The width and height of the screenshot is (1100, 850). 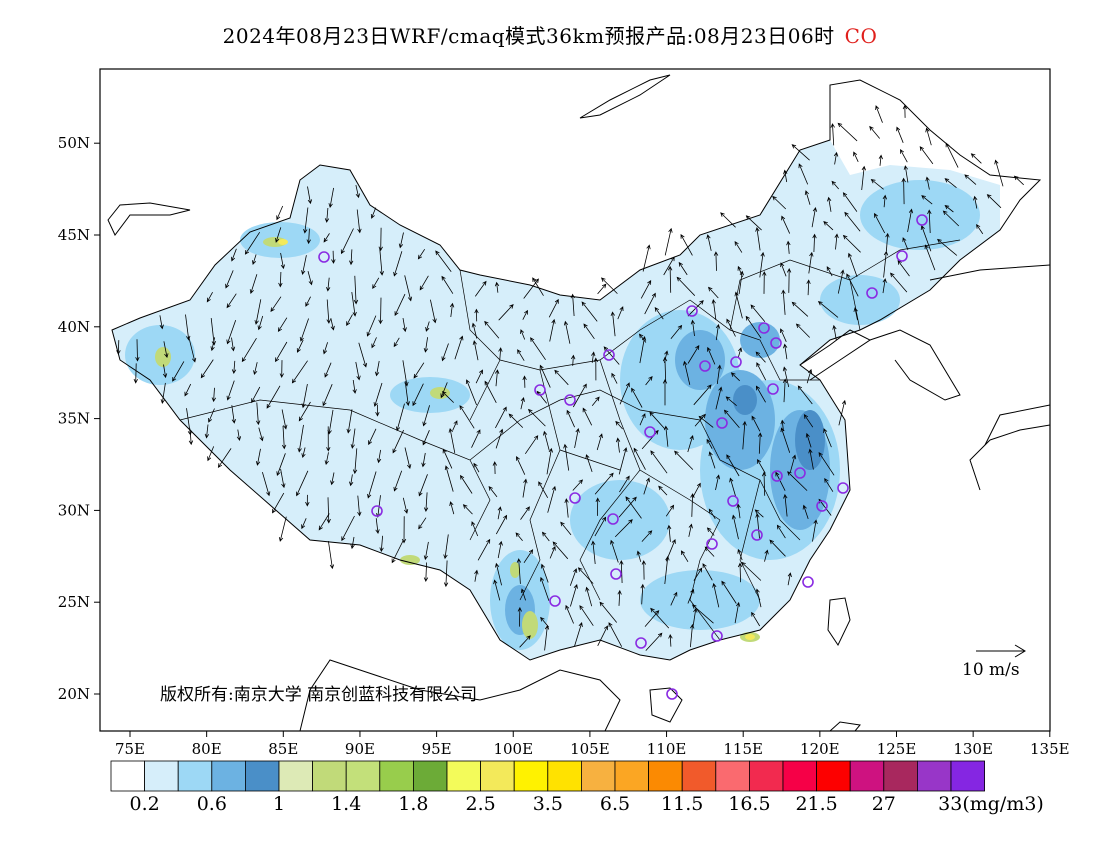 I want to click on lat-tick-label: 50N, so click(x=74, y=143).